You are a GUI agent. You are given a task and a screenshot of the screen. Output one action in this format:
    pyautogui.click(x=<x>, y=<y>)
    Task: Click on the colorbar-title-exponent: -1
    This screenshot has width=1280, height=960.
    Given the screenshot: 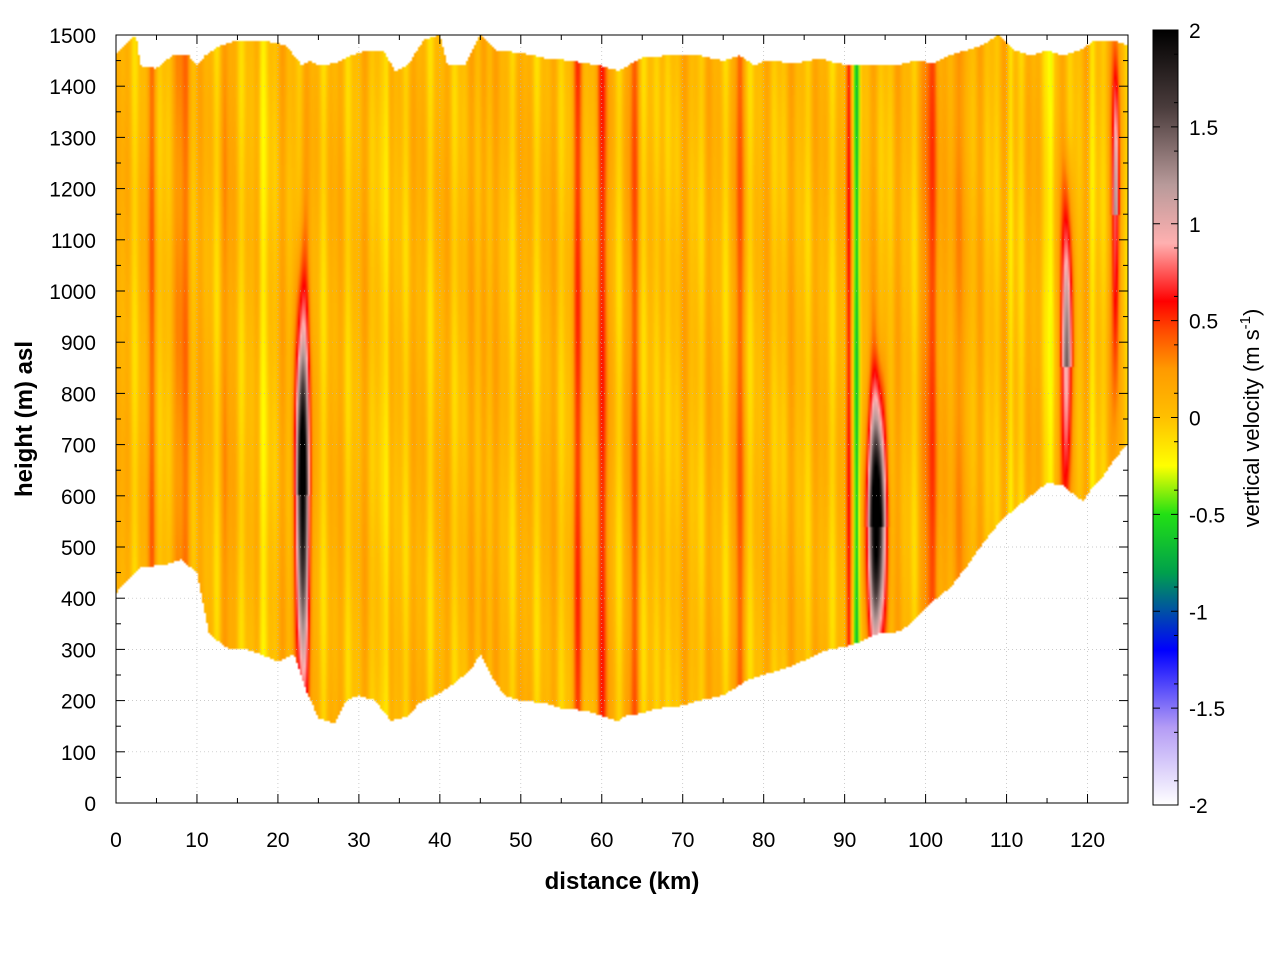 What is the action you would take?
    pyautogui.click(x=1245, y=322)
    